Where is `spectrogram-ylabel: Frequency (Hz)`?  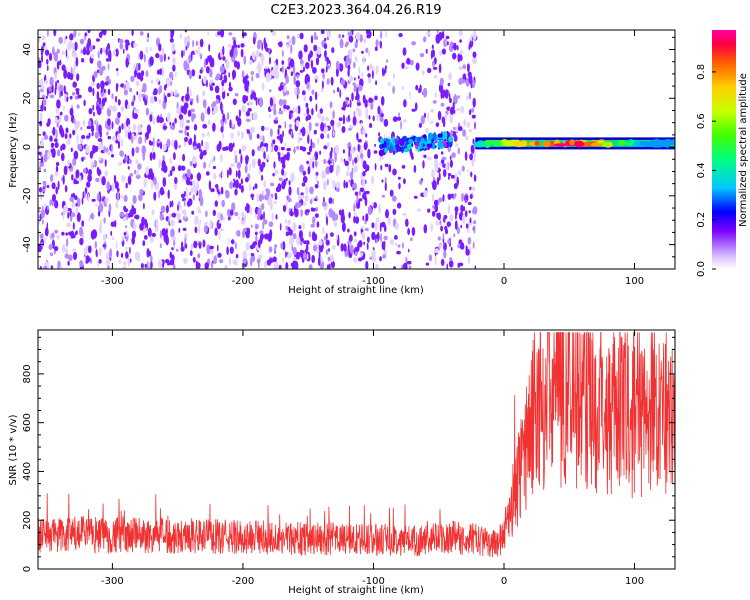 spectrogram-ylabel: Frequency (Hz) is located at coordinates (13, 150).